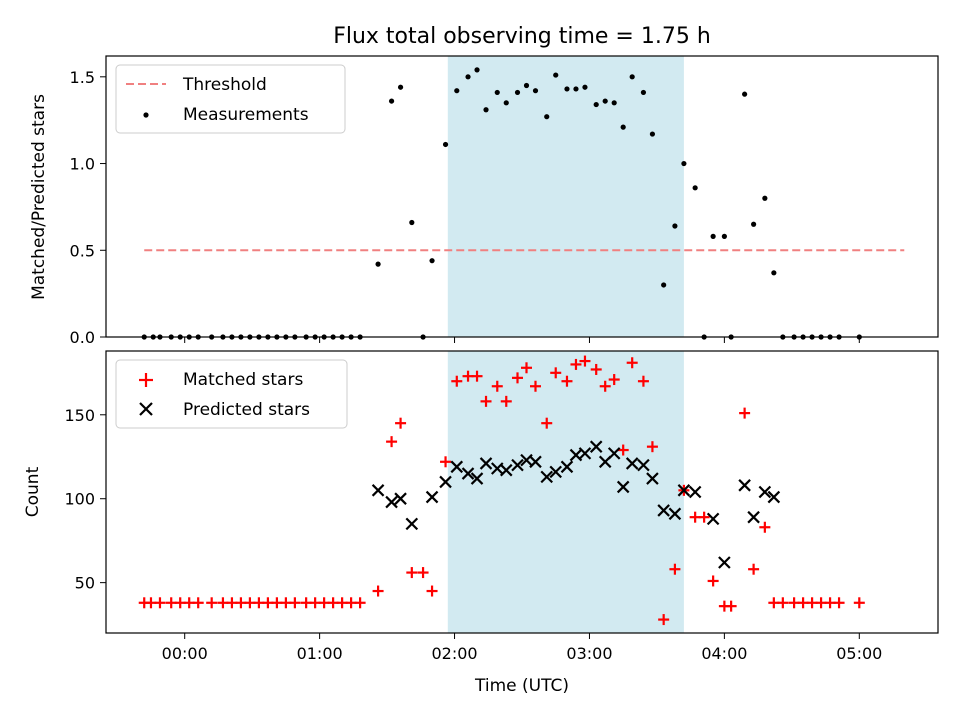  Describe the element at coordinates (79, 499) in the screenshot. I see `count-y-tick-label: 100` at that location.